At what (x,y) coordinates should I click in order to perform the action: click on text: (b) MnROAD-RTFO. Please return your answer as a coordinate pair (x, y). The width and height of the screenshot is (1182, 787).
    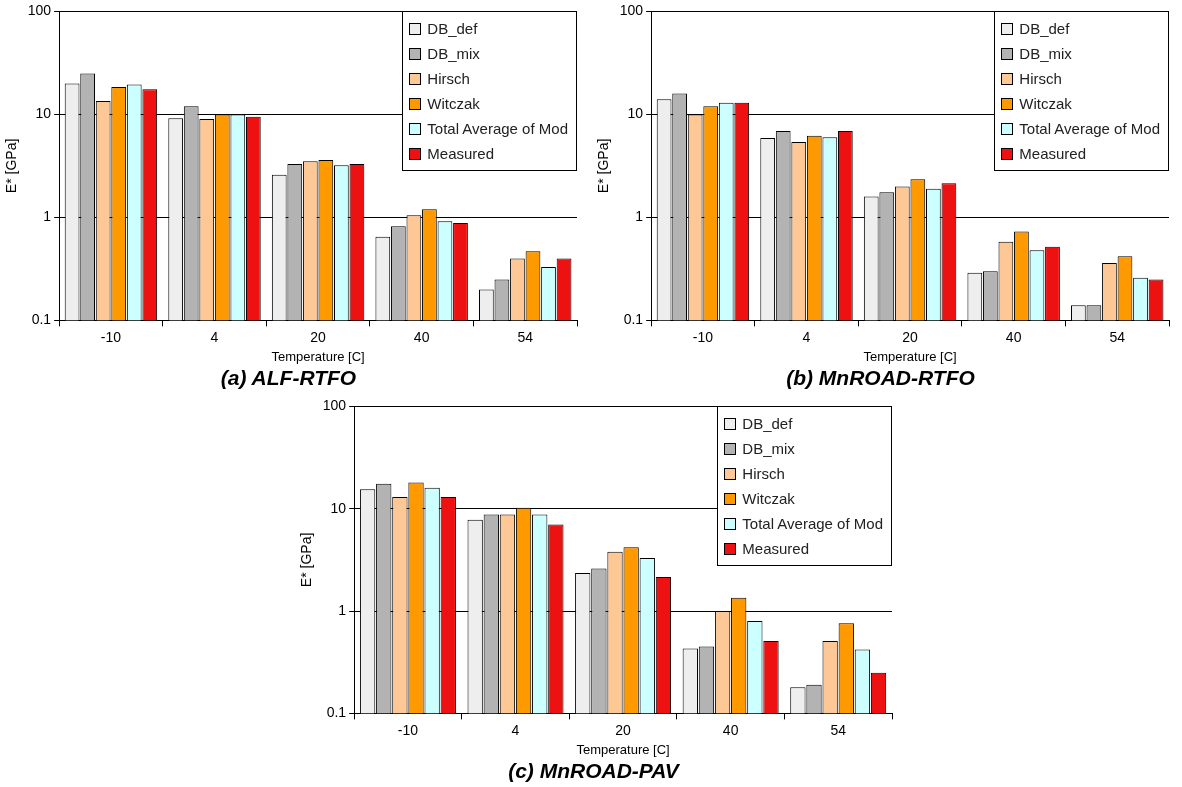
    Looking at the image, I should click on (880, 378).